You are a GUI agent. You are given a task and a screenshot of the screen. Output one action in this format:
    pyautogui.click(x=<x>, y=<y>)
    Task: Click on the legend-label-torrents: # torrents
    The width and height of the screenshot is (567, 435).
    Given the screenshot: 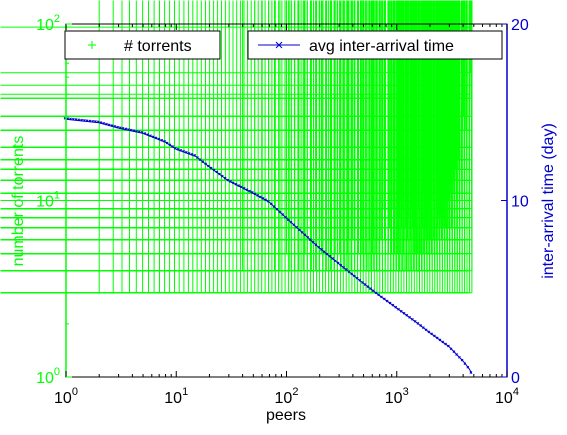 What is the action you would take?
    pyautogui.click(x=158, y=46)
    